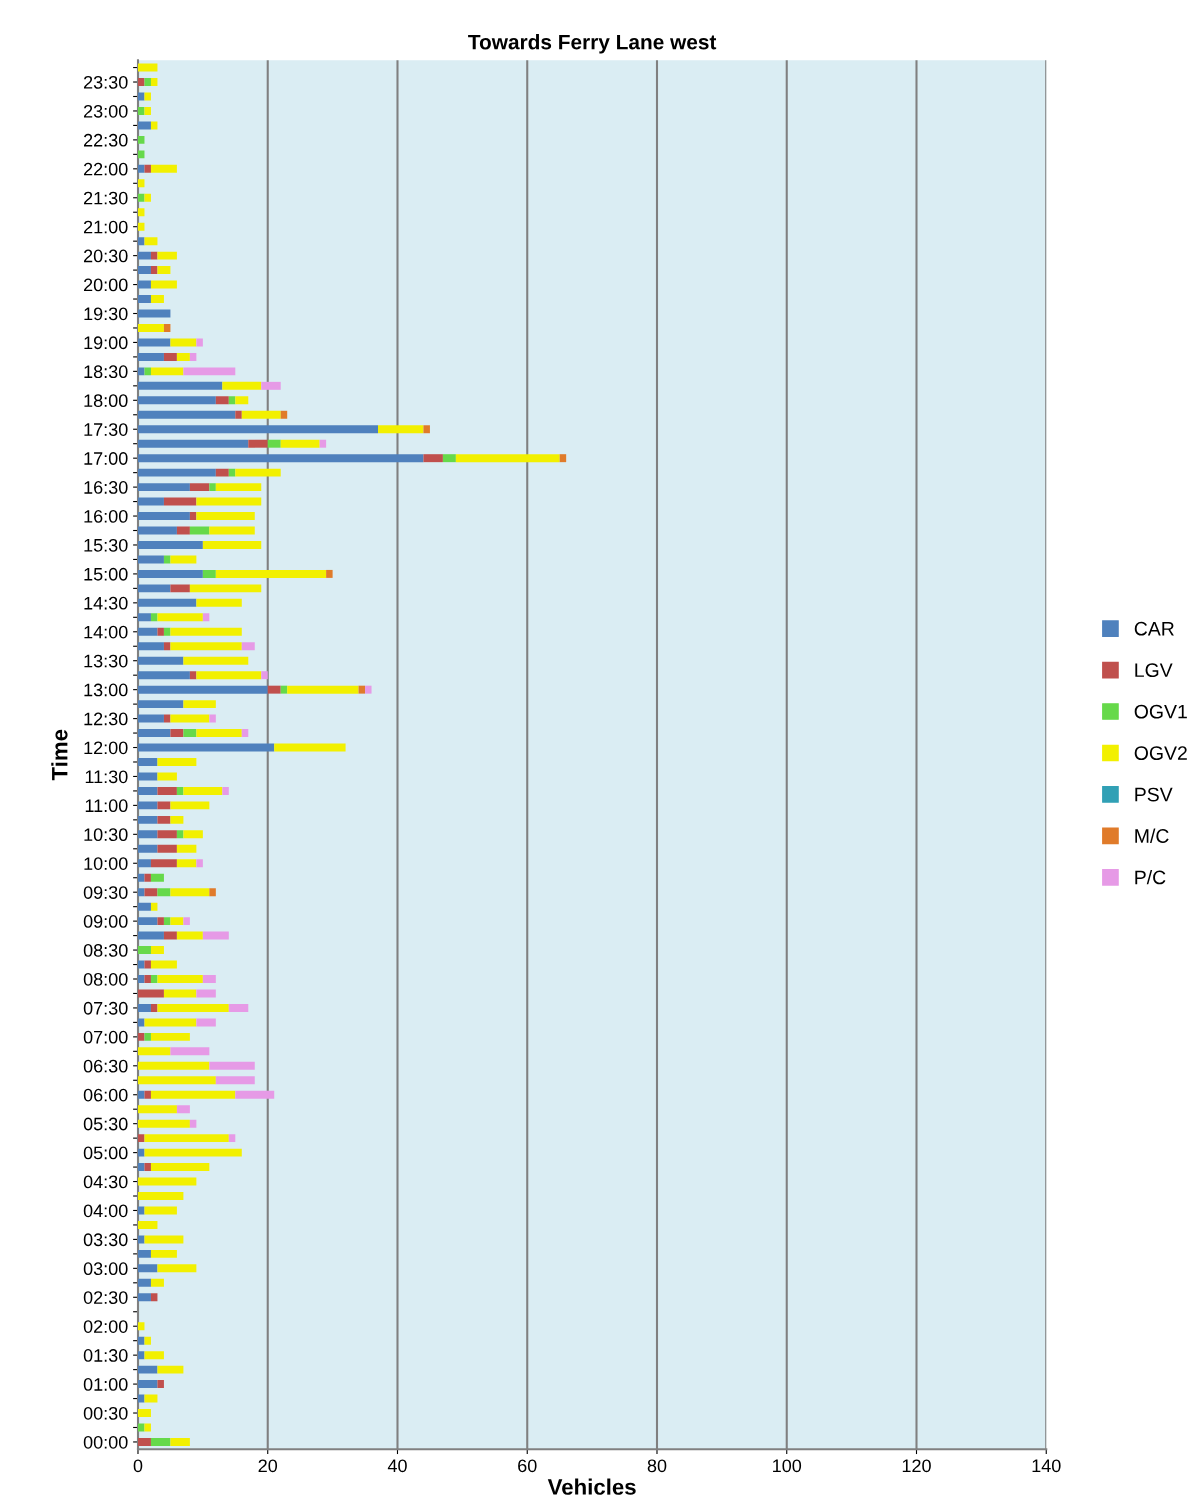  Describe the element at coordinates (105, 1355) in the screenshot. I see `y-tick-label: 01:30` at that location.